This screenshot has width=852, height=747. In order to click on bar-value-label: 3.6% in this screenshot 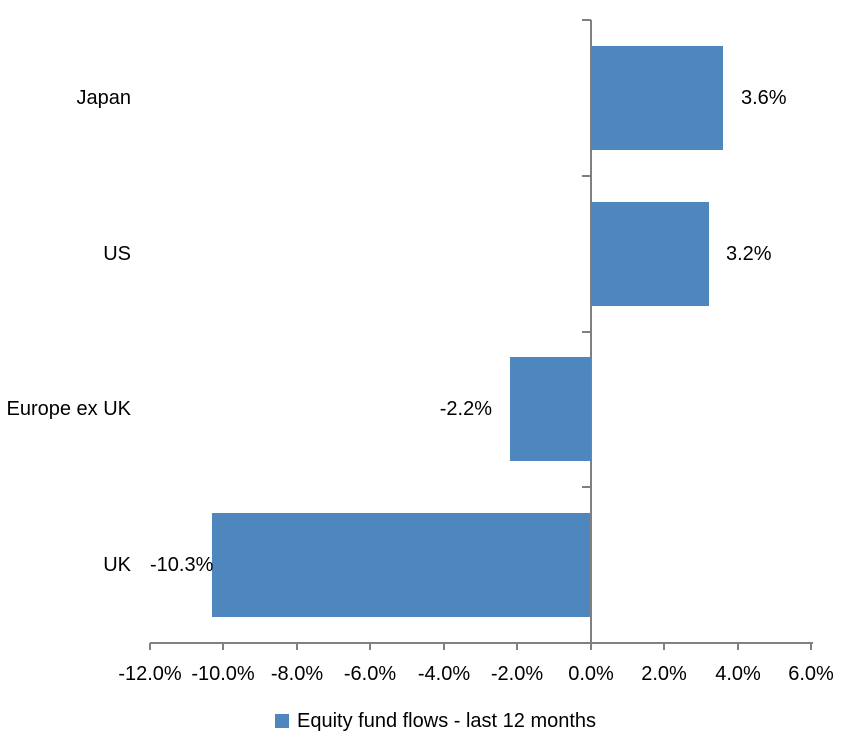, I will do `click(764, 98)`.